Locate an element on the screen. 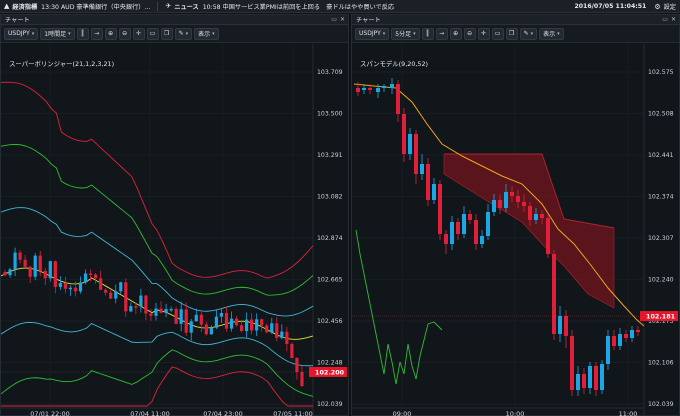 Image resolution: width=680 pixels, height=416 pixels. left-panel-title: チャート ▭ ✕ is located at coordinates (174, 20).